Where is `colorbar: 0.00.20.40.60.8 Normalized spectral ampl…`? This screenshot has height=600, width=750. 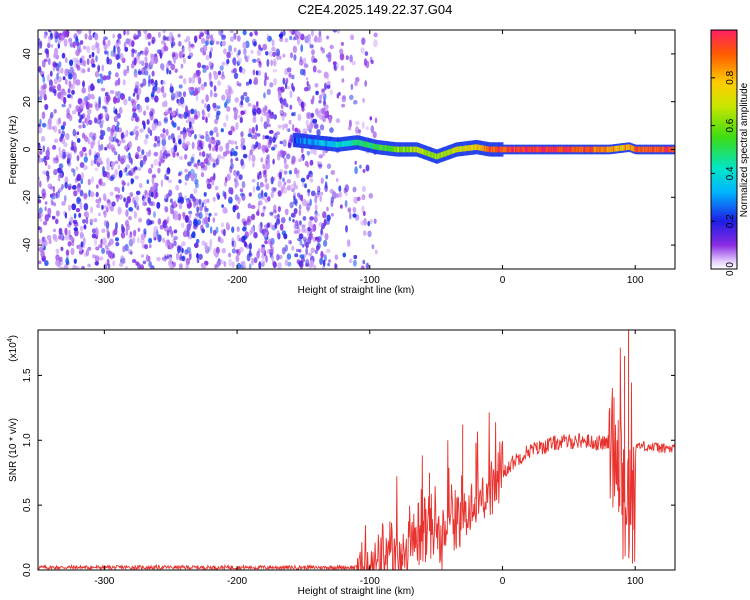
colorbar: 0.00.20.40.60.8 Normalized spectral ampl… is located at coordinates (730, 152).